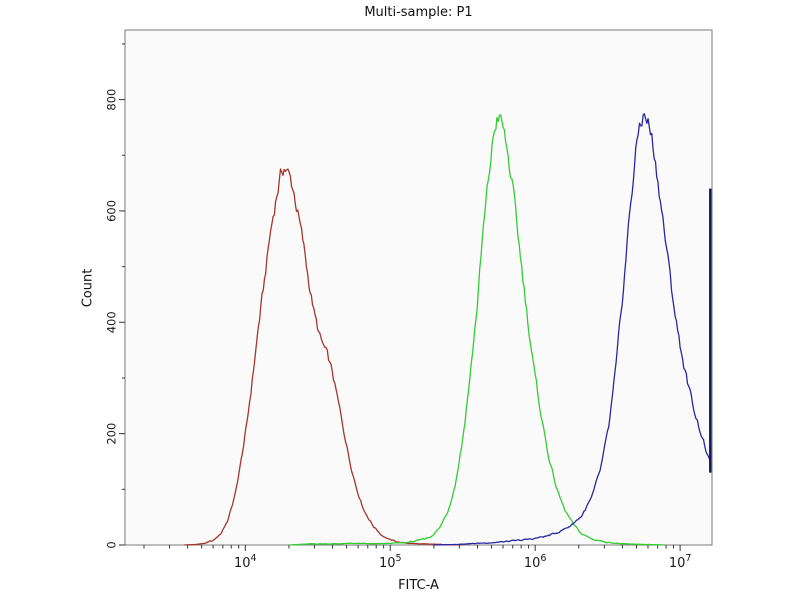 The image size is (800, 600). What do you see at coordinates (418, 585) in the screenshot?
I see `x-axis-label: FITC-A` at bounding box center [418, 585].